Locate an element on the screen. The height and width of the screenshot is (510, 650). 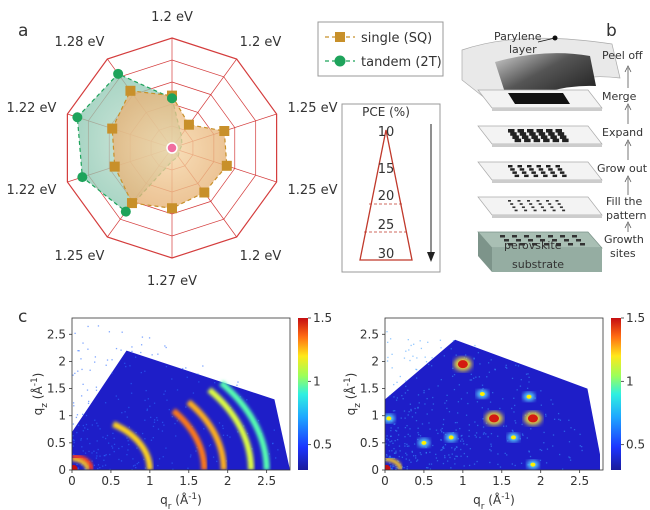
process-plate-edge is located at coordinates (547, 109).